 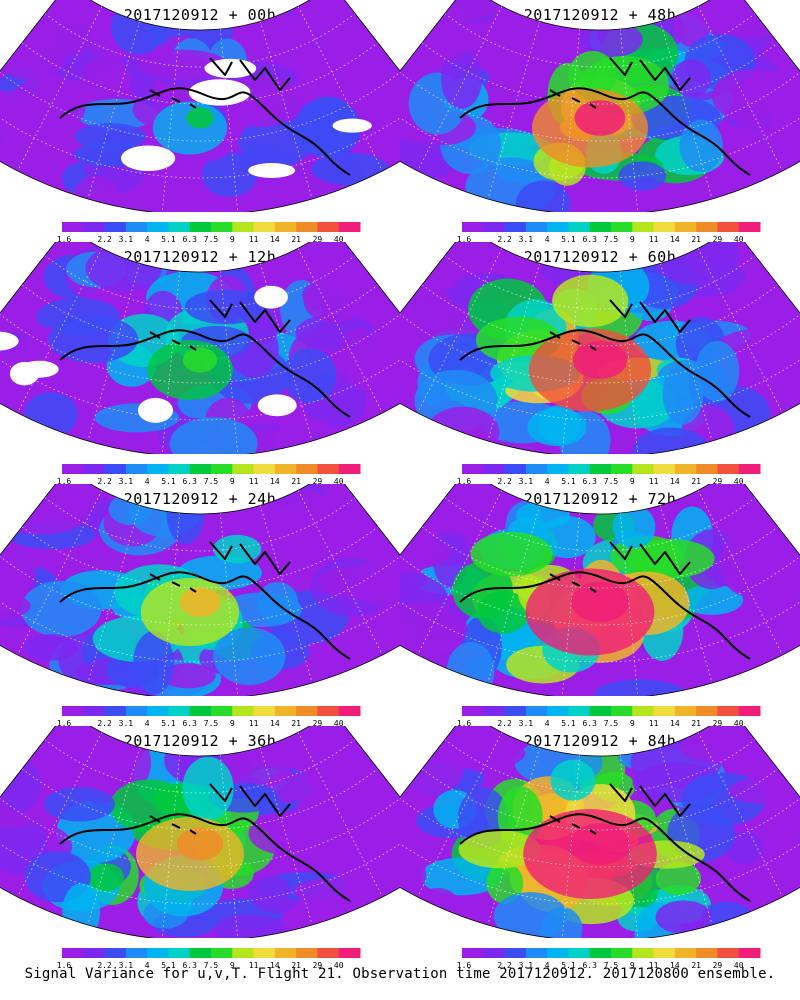 I want to click on colorbar-tick-label: 29, so click(x=718, y=480).